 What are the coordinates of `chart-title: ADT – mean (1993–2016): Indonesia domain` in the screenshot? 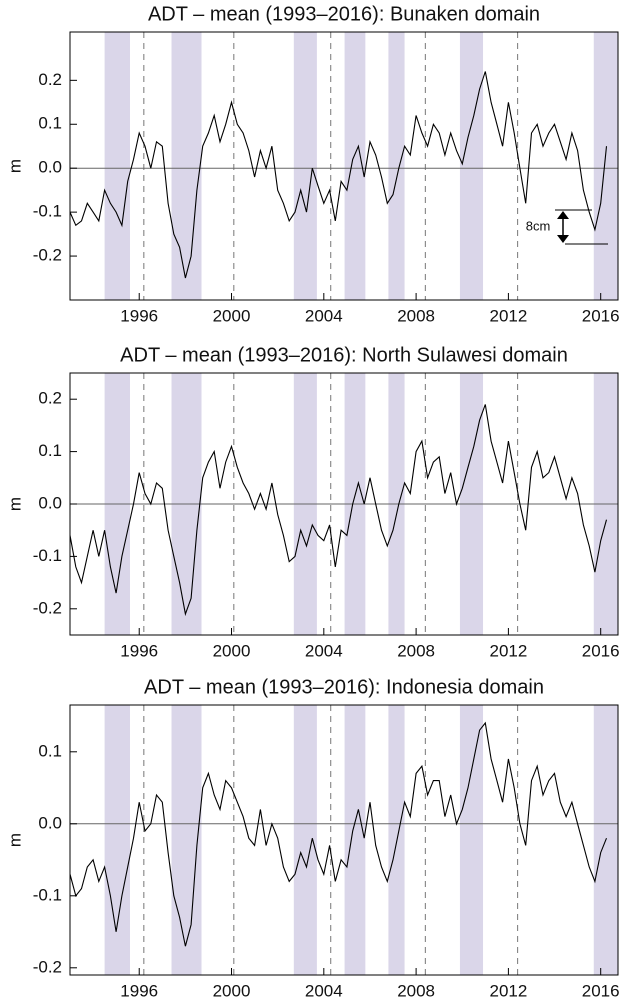 It's located at (344, 687).